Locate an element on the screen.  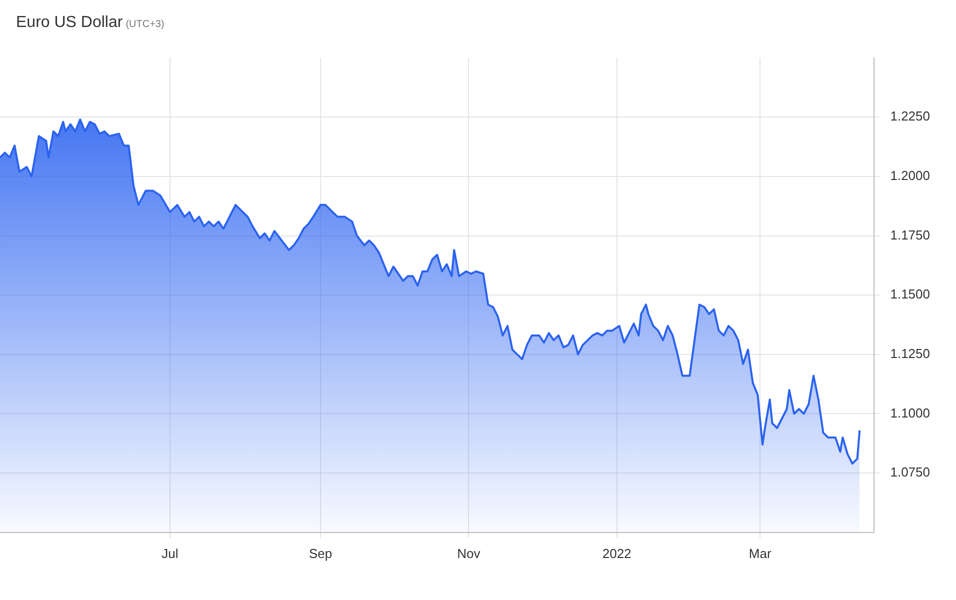
x-tick-label: Sep is located at coordinates (320, 553).